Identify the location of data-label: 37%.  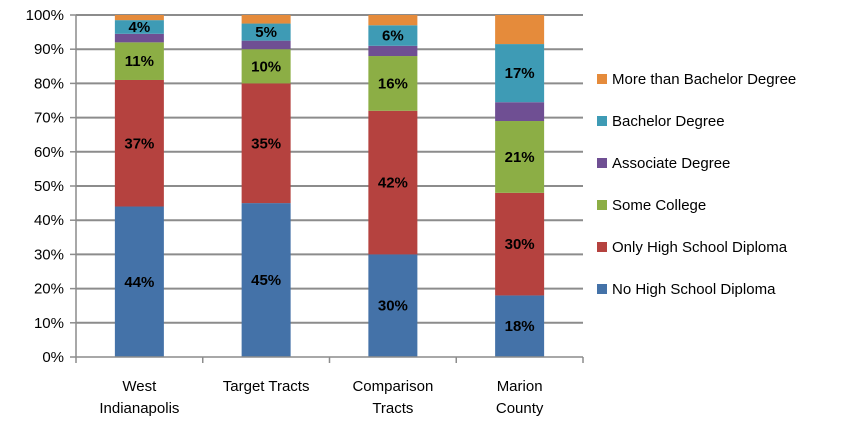
(139, 143).